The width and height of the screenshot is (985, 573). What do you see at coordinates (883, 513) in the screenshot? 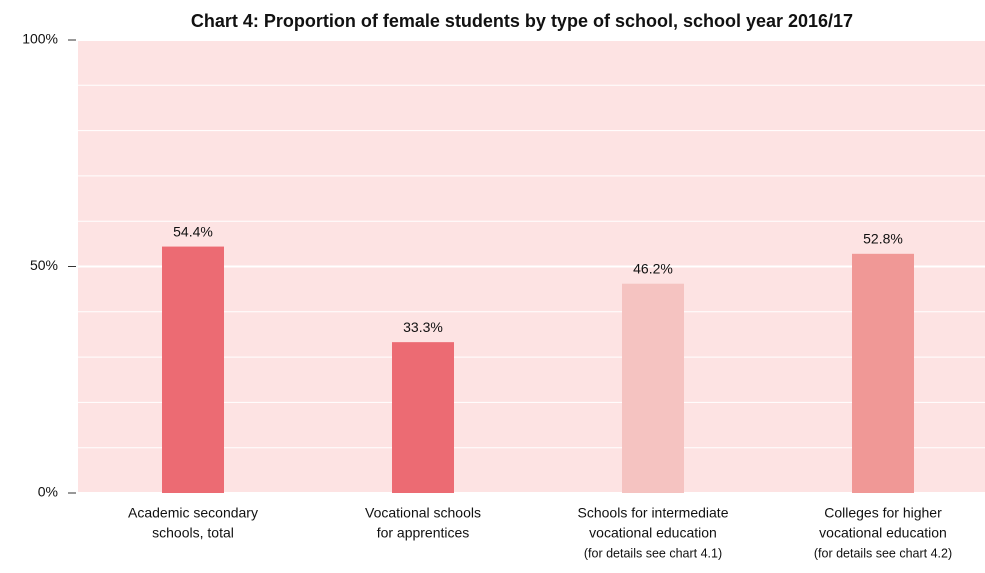
I see `x-tick-label: Colleges for higher` at bounding box center [883, 513].